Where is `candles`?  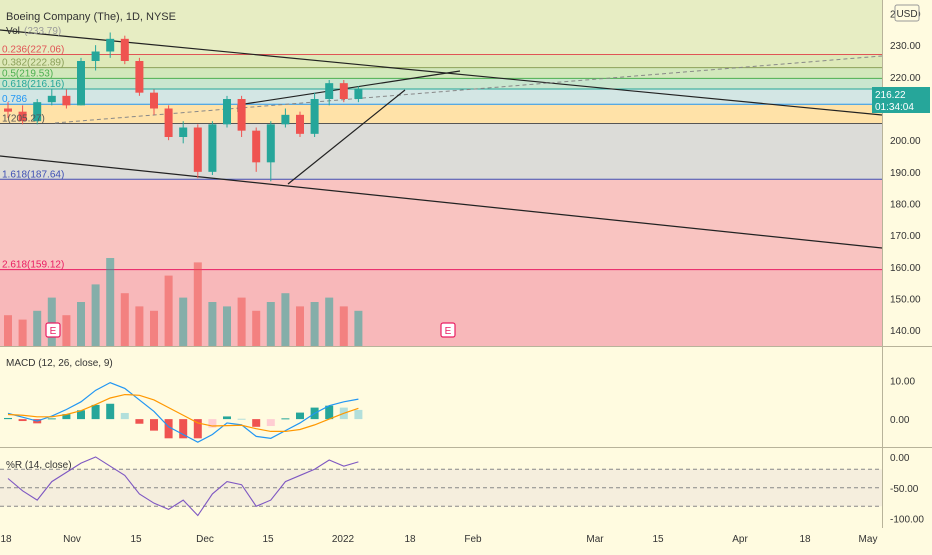 candles is located at coordinates (183, 107).